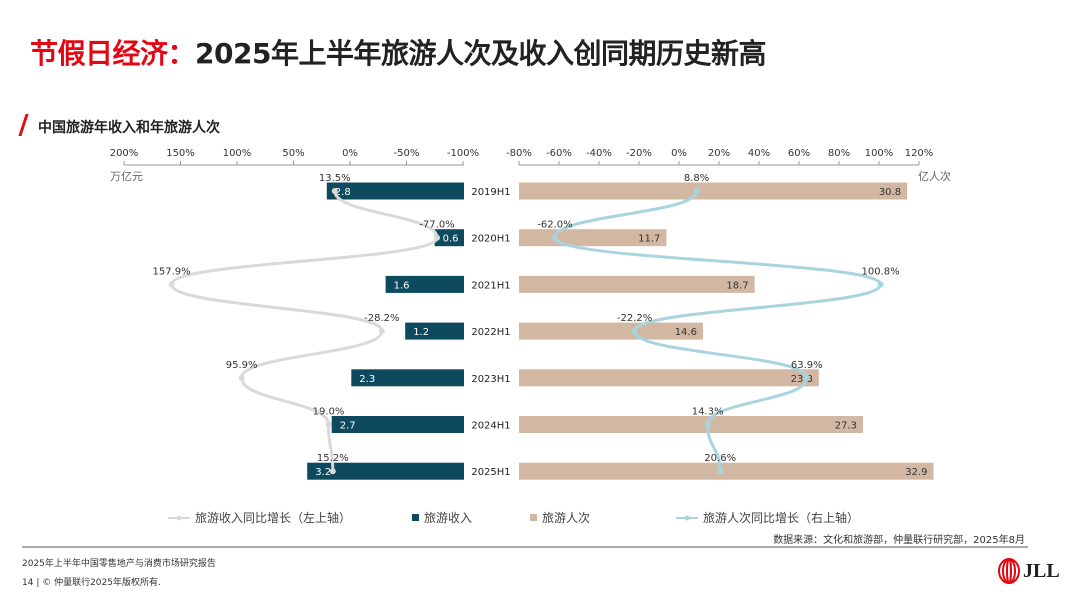  I want to click on revenue-bar-label: 1.2, so click(421, 332).